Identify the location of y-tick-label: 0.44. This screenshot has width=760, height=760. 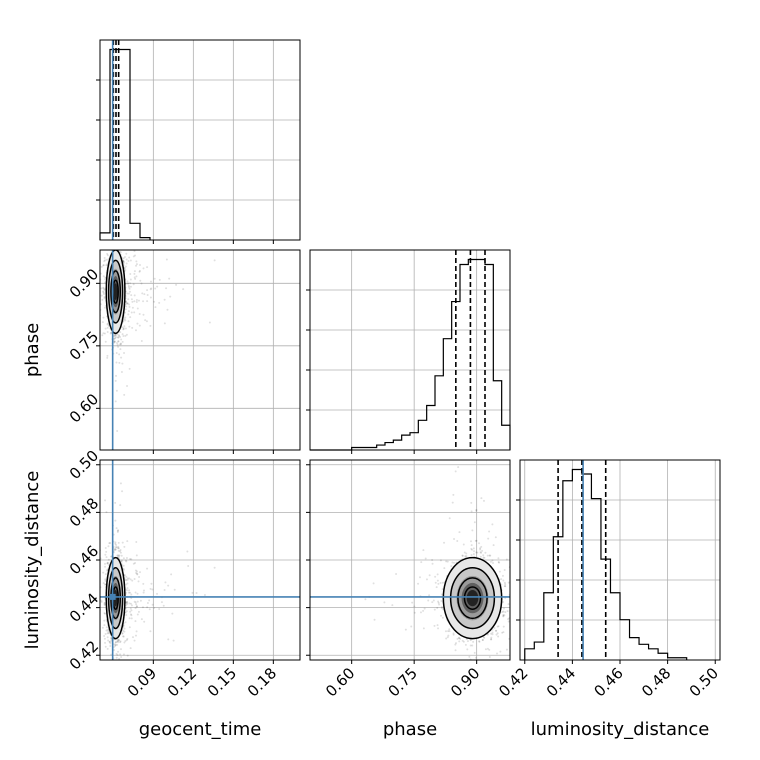
(84, 607).